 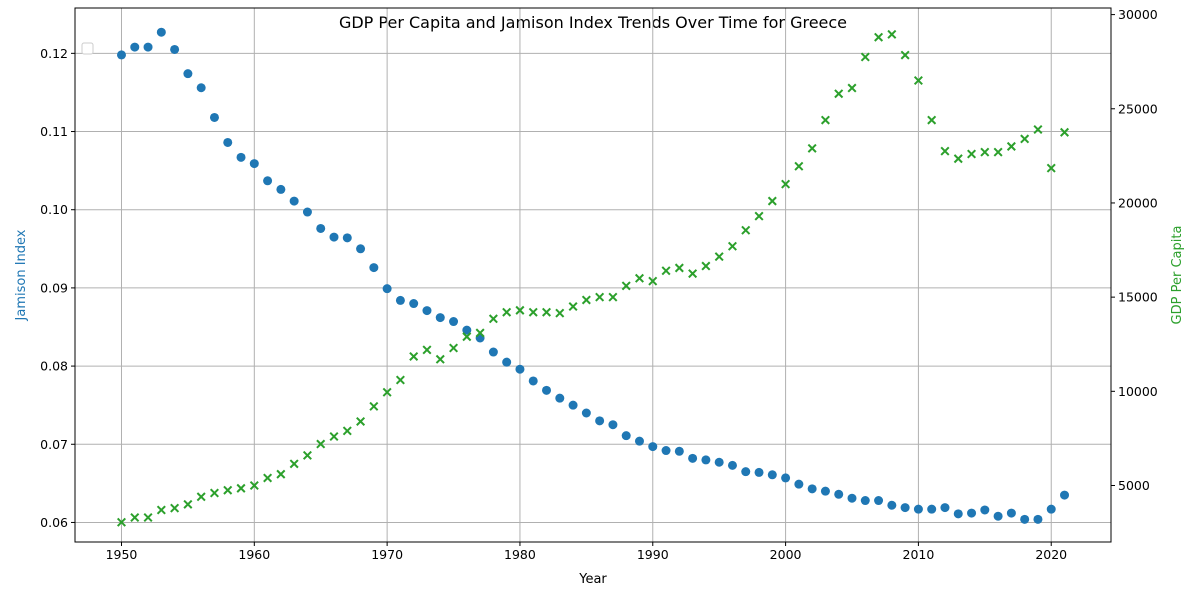 What do you see at coordinates (592, 579) in the screenshot?
I see `x-axis-title: Year` at bounding box center [592, 579].